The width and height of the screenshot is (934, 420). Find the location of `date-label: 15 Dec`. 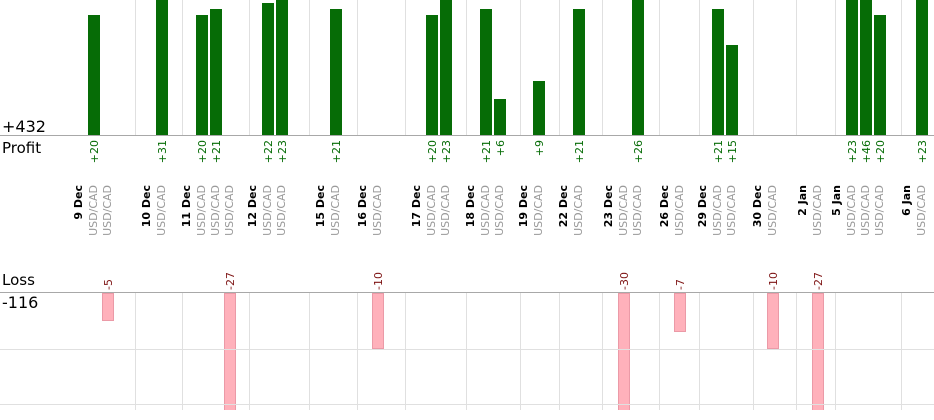

date-label: 15 Dec is located at coordinates (320, 206).